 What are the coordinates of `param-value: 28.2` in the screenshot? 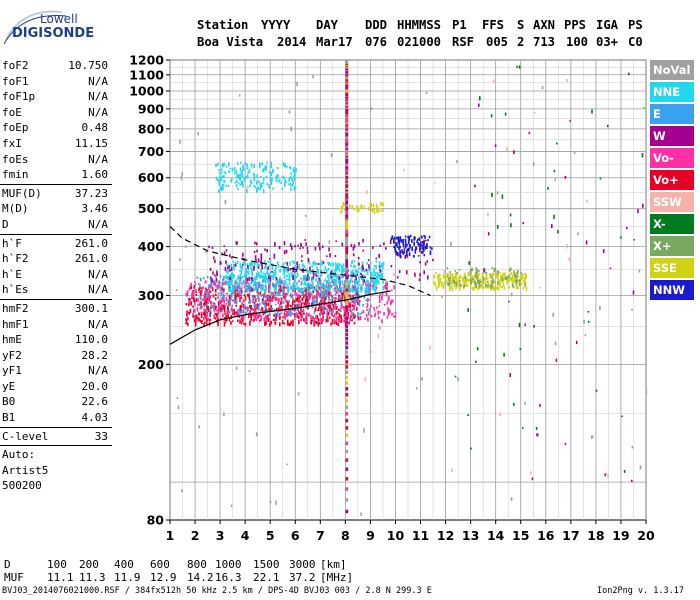 It's located at (95, 355).